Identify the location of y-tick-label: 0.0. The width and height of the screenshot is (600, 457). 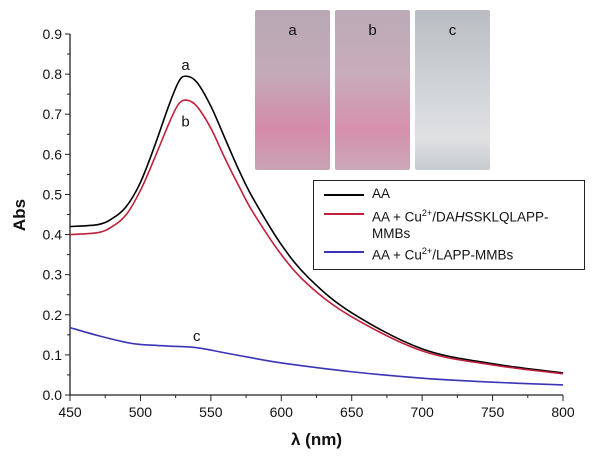
(53, 395).